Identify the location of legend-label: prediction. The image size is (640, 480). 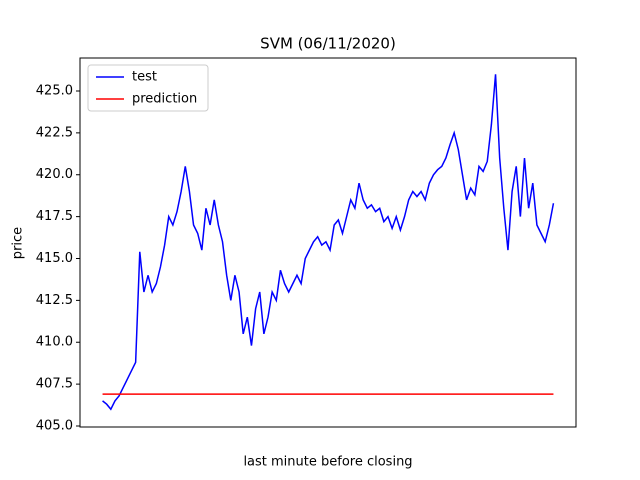
(164, 99).